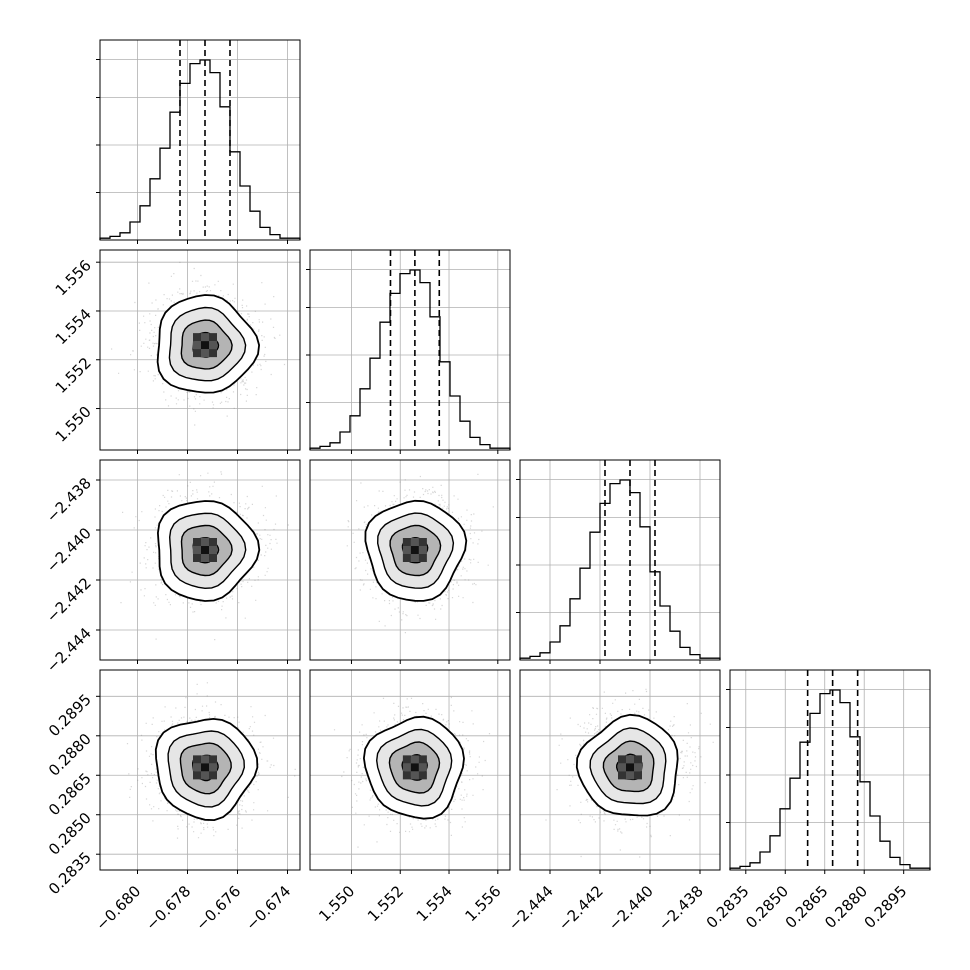 The image size is (970, 970). Describe the element at coordinates (73, 375) in the screenshot. I see `y-tick-label: 1.552` at that location.